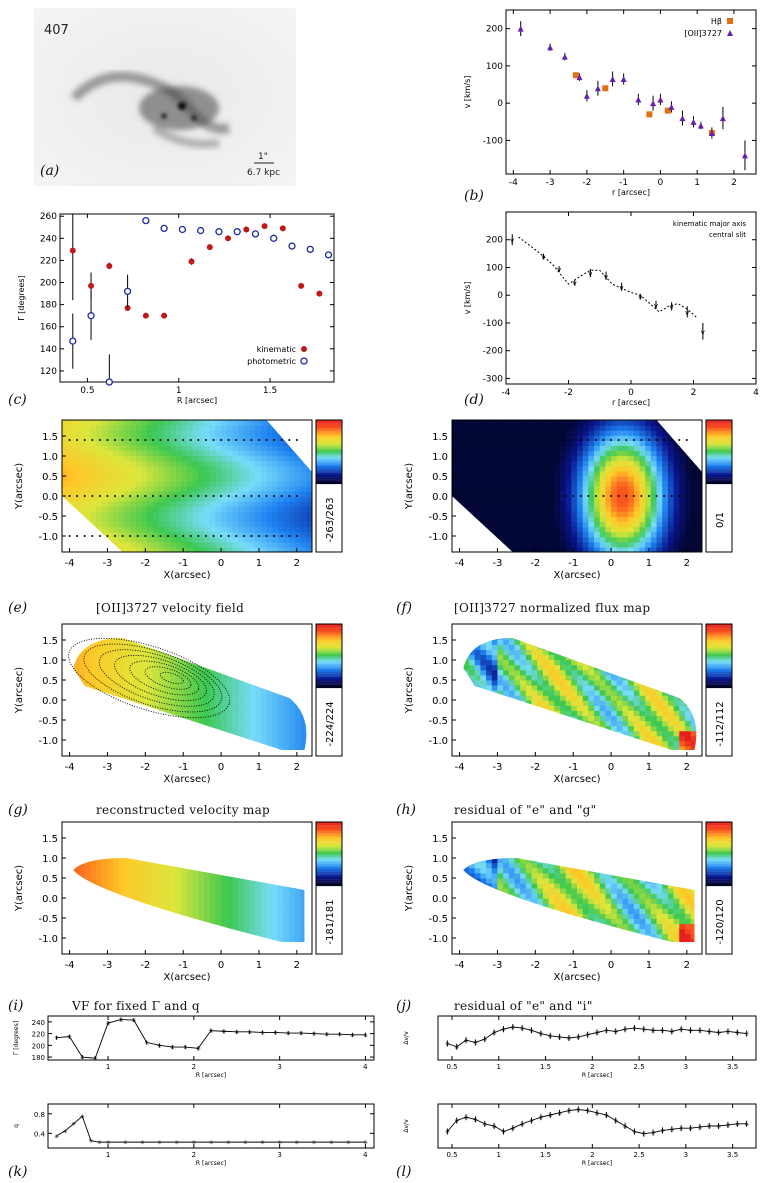 Image resolution: width=763 pixels, height=1183 pixels. What do you see at coordinates (550, 440) in the screenshot?
I see `slit-dot` at bounding box center [550, 440].